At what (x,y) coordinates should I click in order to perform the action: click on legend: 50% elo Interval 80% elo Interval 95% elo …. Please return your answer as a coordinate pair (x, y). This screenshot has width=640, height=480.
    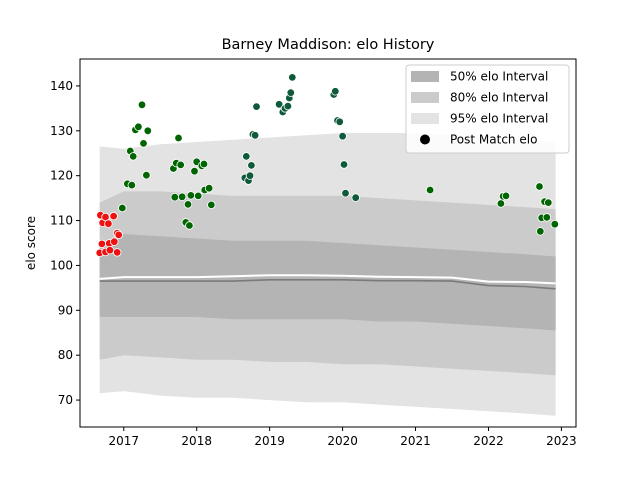
    Looking at the image, I should click on (487, 109).